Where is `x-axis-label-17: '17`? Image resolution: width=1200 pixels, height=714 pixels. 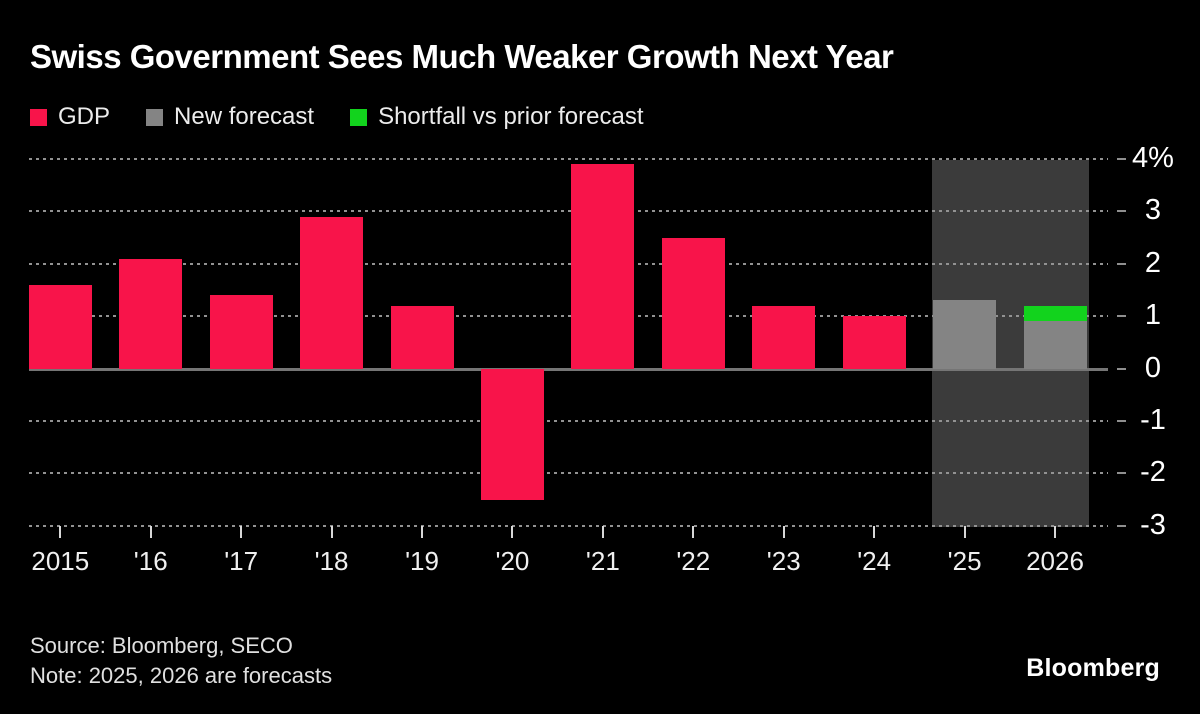 x-axis-label-17: '17 is located at coordinates (241, 561).